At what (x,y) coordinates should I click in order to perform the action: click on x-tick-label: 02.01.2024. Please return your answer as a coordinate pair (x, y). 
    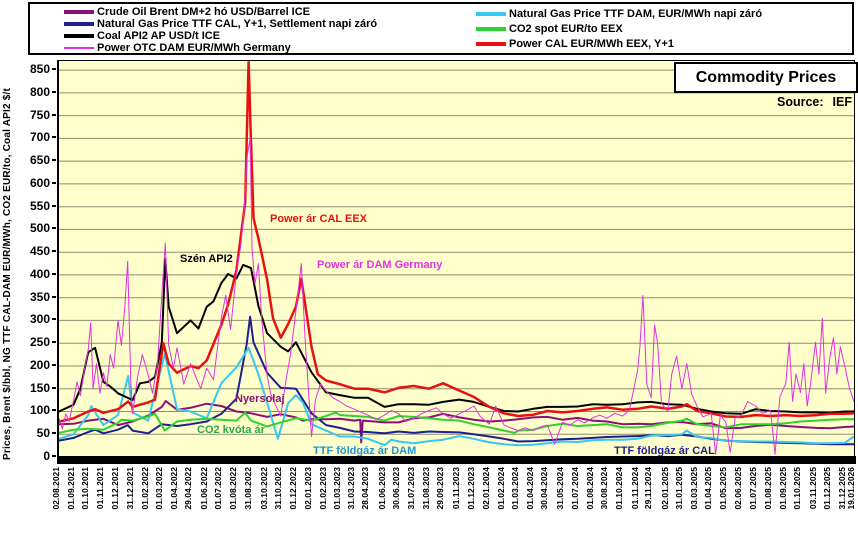
    Looking at the image, I should click on (486, 488).